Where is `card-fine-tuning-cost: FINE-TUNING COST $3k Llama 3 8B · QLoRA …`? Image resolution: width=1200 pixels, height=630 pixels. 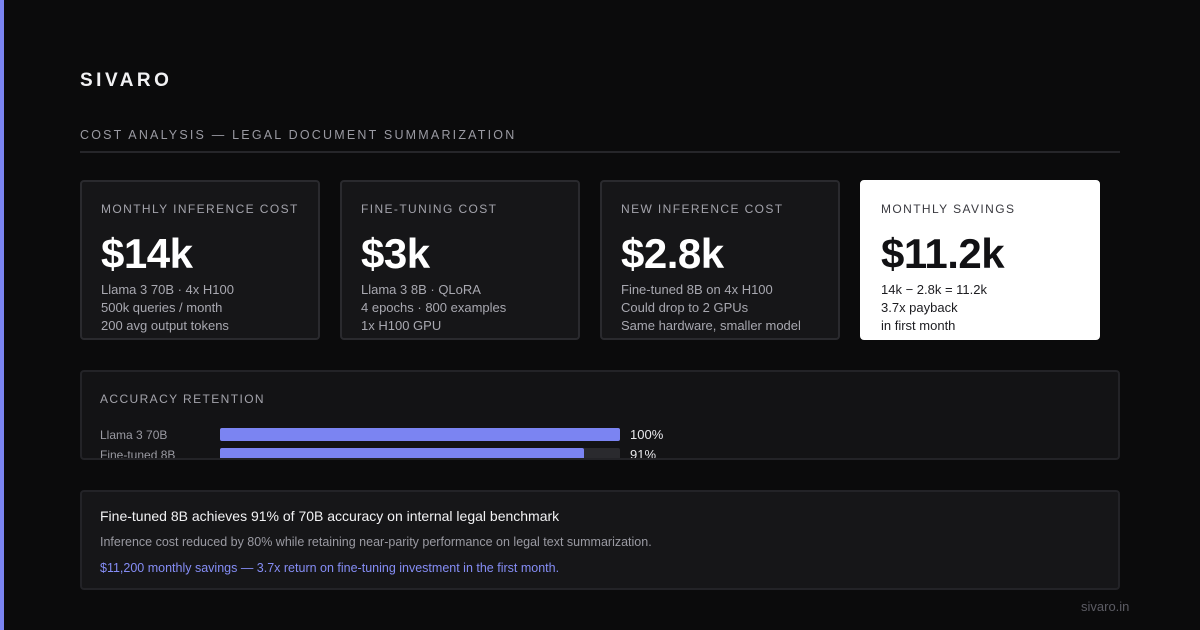 card-fine-tuning-cost: FINE-TUNING COST $3k Llama 3 8B · QLoRA … is located at coordinates (460, 260).